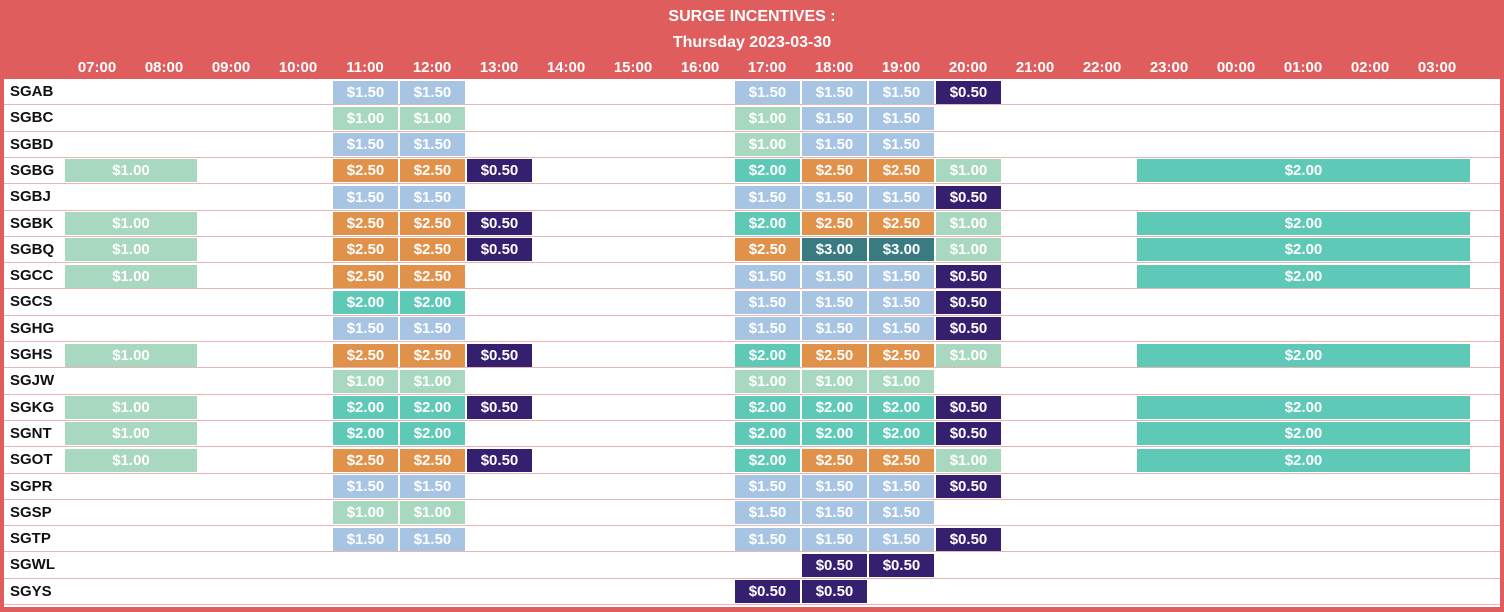 This screenshot has height=612, width=1504. Describe the element at coordinates (231, 67) in the screenshot. I see `hour-header: 09:00` at that location.